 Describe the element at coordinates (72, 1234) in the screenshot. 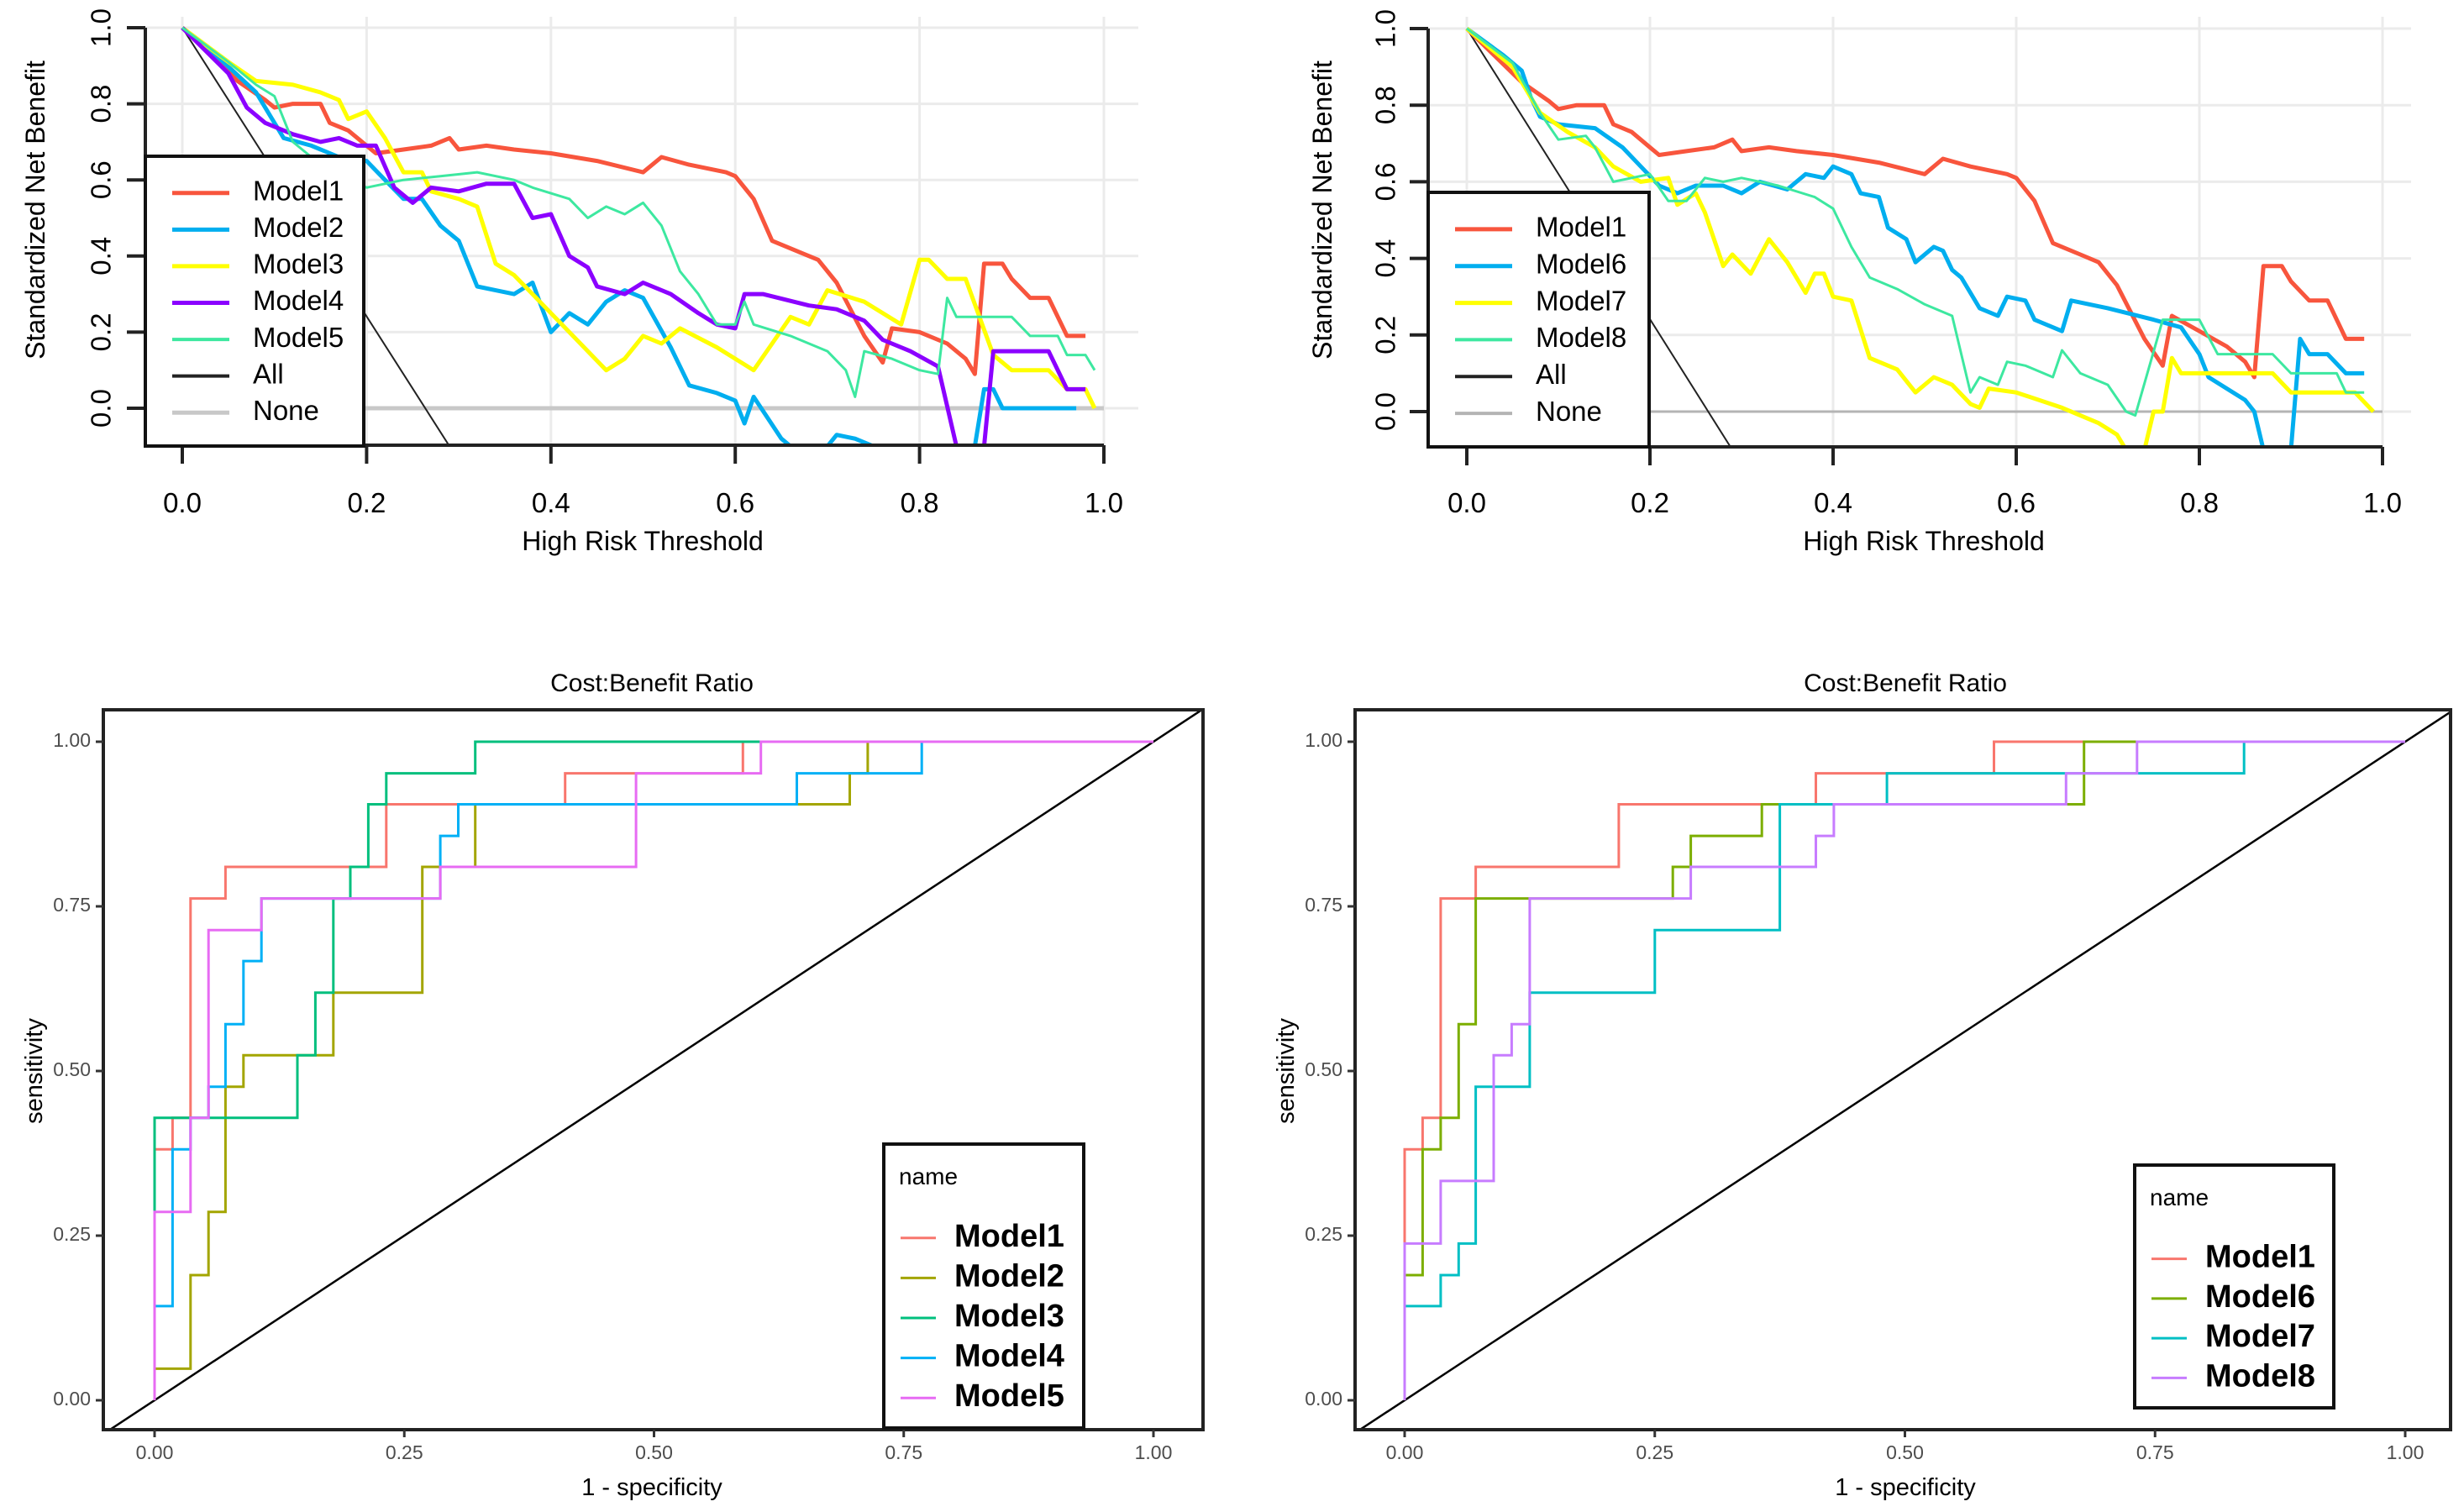

I see `y-tick-label: 0.25` at that location.